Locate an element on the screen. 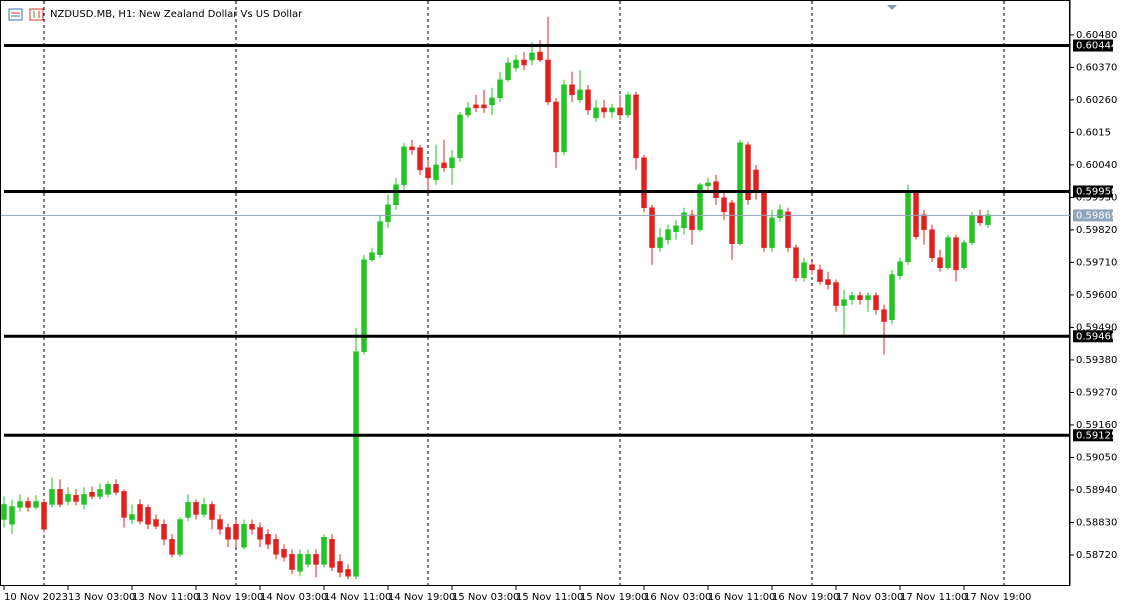 Image resolution: width=1126 pixels, height=611 pixels. level-label: 0.59125 is located at coordinates (1096, 435).